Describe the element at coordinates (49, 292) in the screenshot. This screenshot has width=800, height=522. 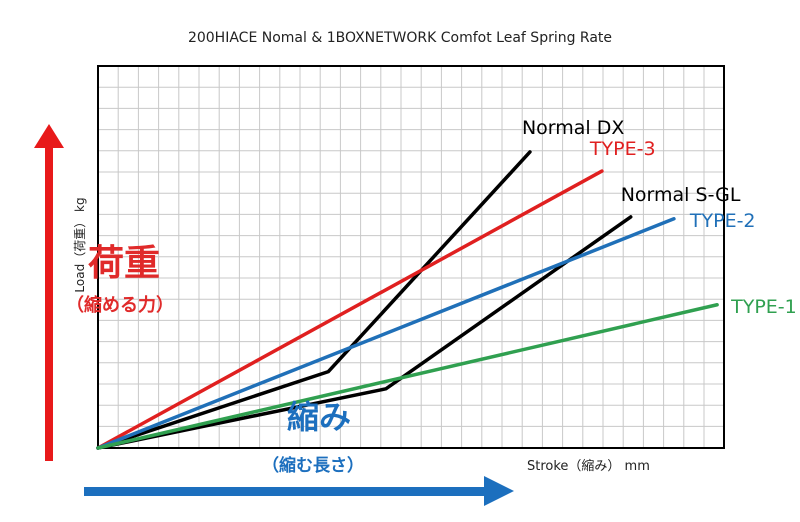
I see `load-arrow` at that location.